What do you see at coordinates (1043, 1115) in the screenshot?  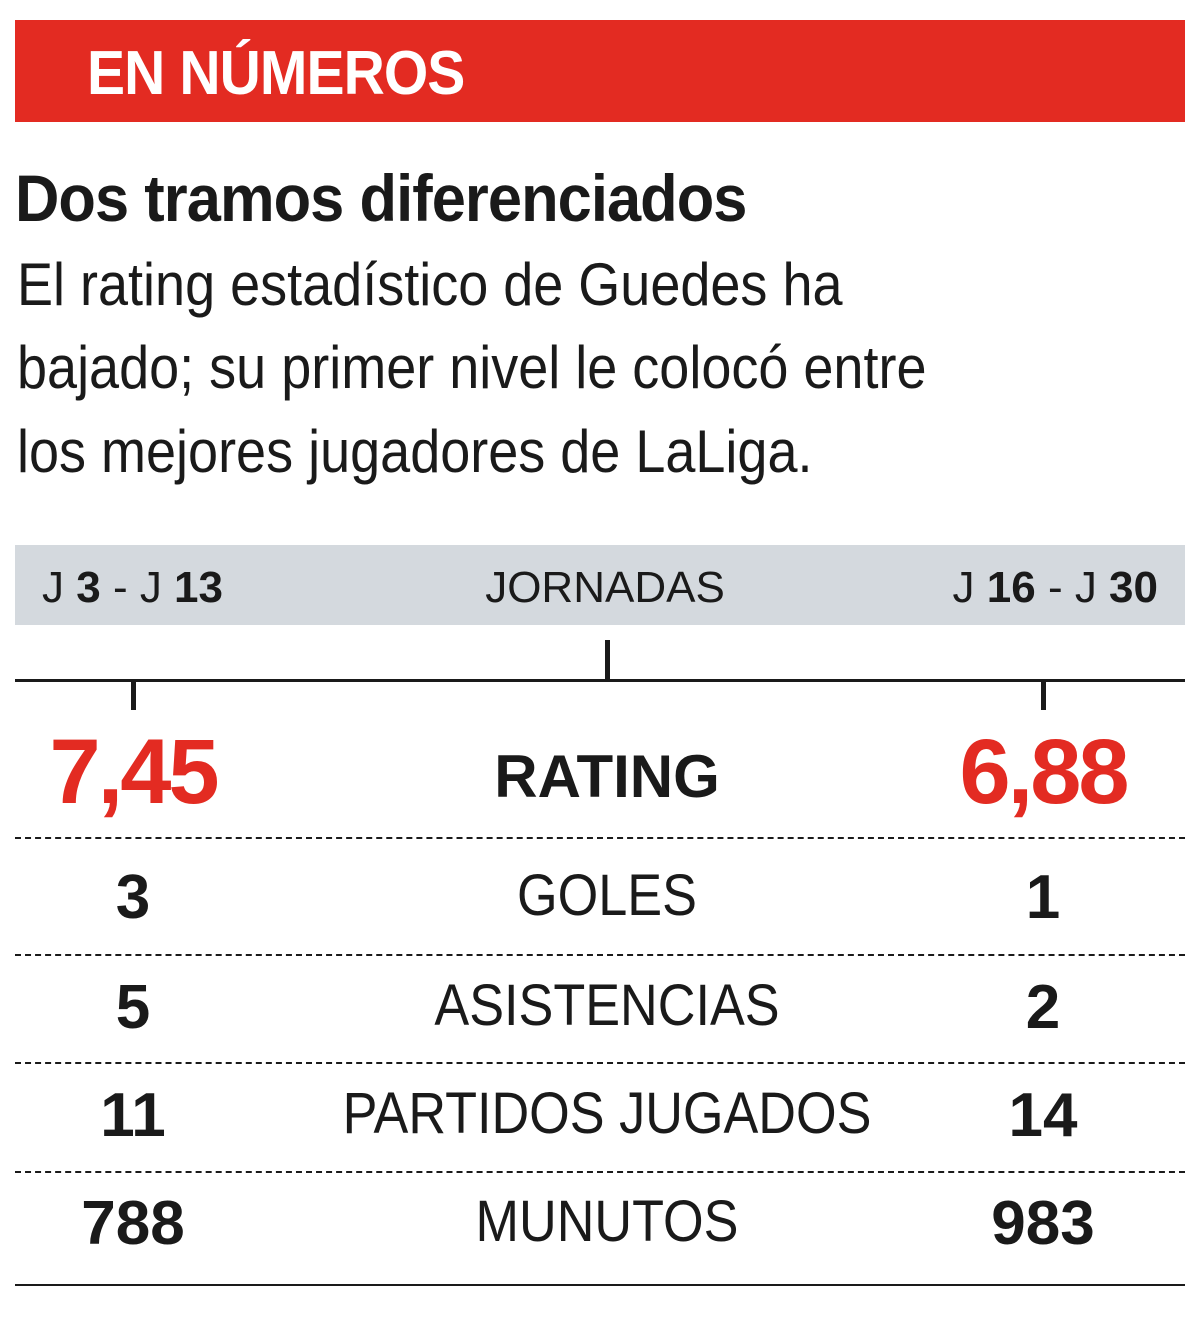 I see `value-right: 14` at bounding box center [1043, 1115].